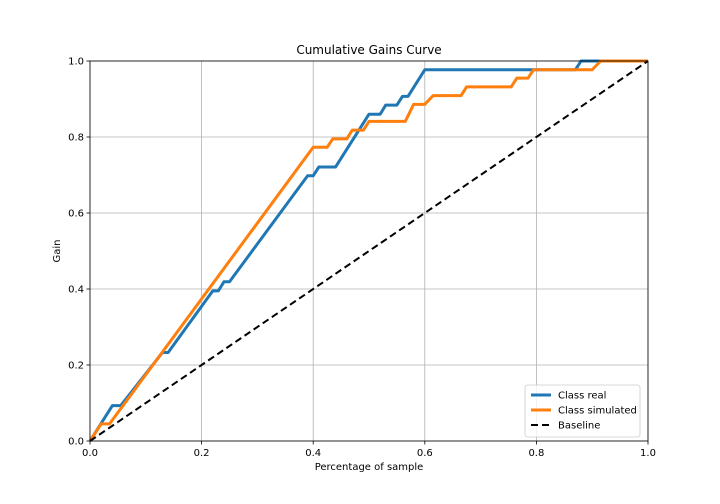  I want to click on y-tick-label: 0.6, so click(76, 214).